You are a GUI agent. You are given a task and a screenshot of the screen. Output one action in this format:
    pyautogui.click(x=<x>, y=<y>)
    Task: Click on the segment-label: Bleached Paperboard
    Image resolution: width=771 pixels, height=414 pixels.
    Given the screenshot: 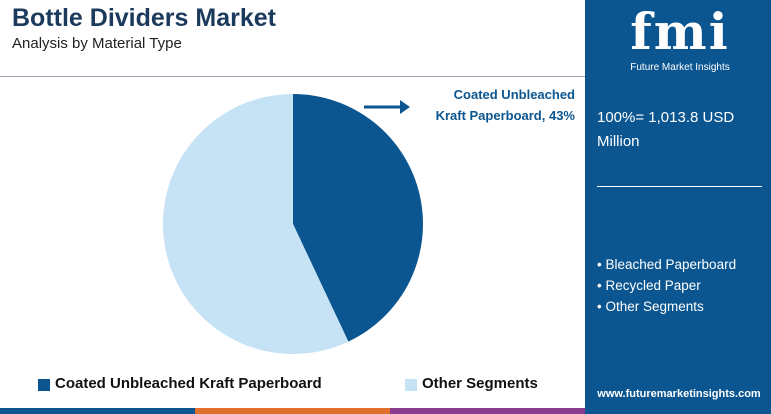 What is the action you would take?
    pyautogui.click(x=671, y=264)
    